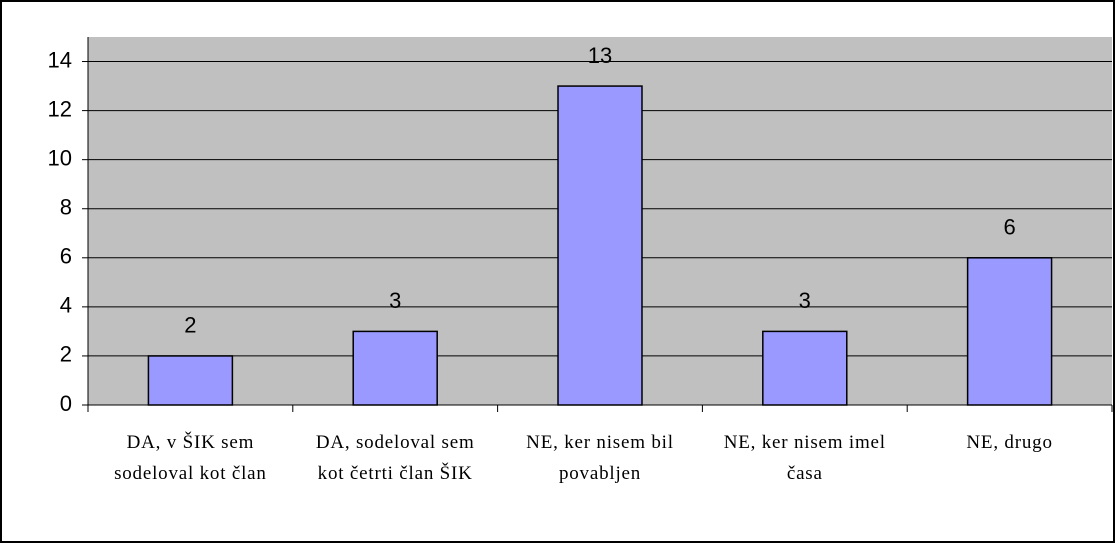  Describe the element at coordinates (60, 59) in the screenshot. I see `y-tick-label: 14` at that location.